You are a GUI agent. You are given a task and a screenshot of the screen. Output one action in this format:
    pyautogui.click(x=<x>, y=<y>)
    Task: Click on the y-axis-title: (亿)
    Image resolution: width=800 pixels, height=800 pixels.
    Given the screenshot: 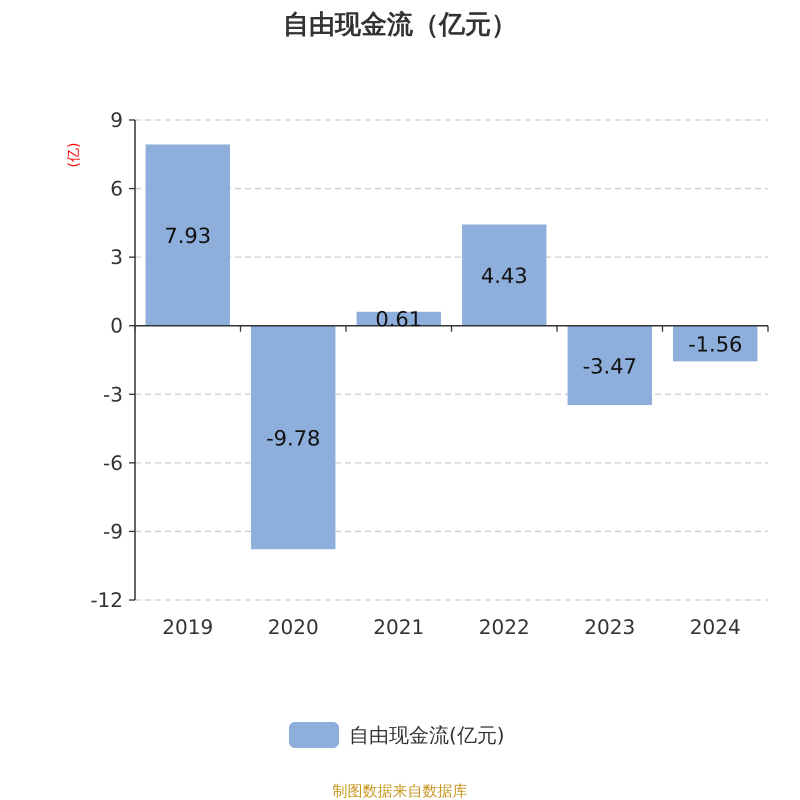 What is the action you would take?
    pyautogui.click(x=74, y=155)
    